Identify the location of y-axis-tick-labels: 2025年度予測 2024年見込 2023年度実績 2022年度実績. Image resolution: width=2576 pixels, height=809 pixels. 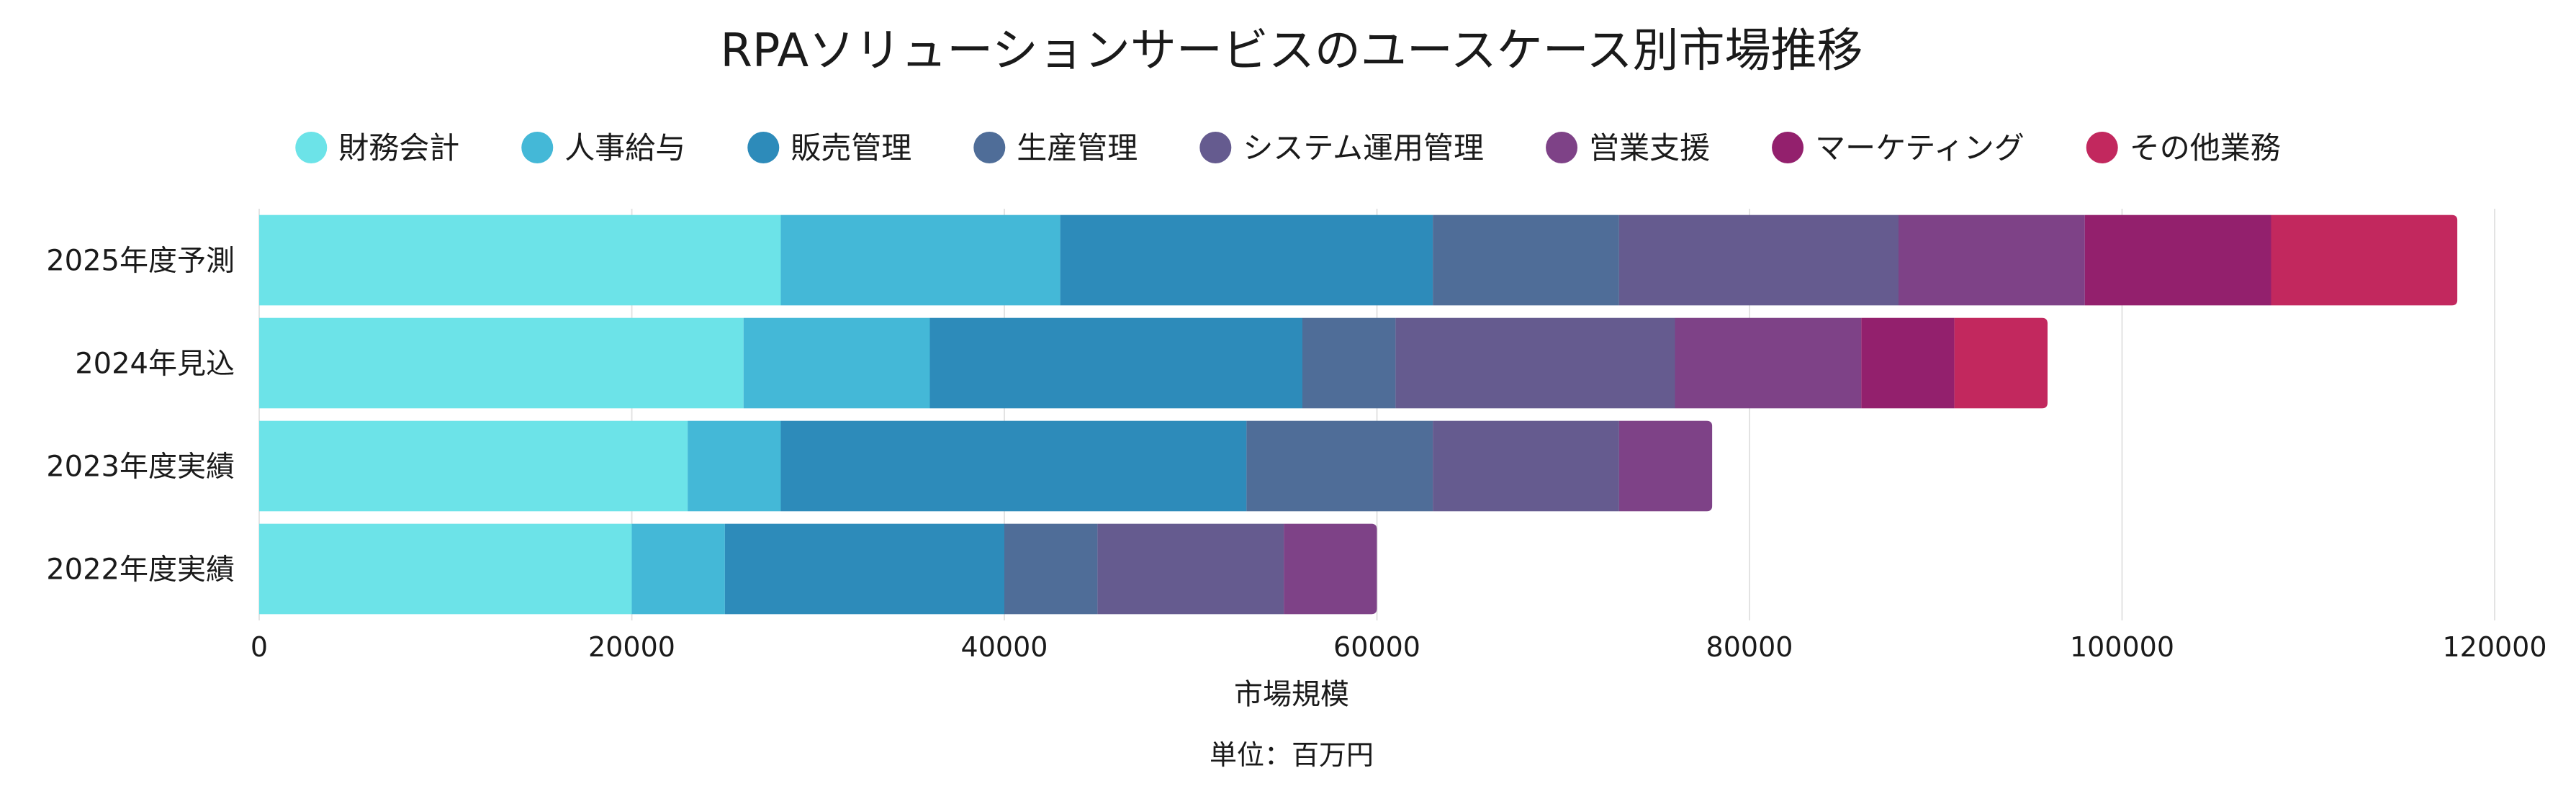
(140, 416).